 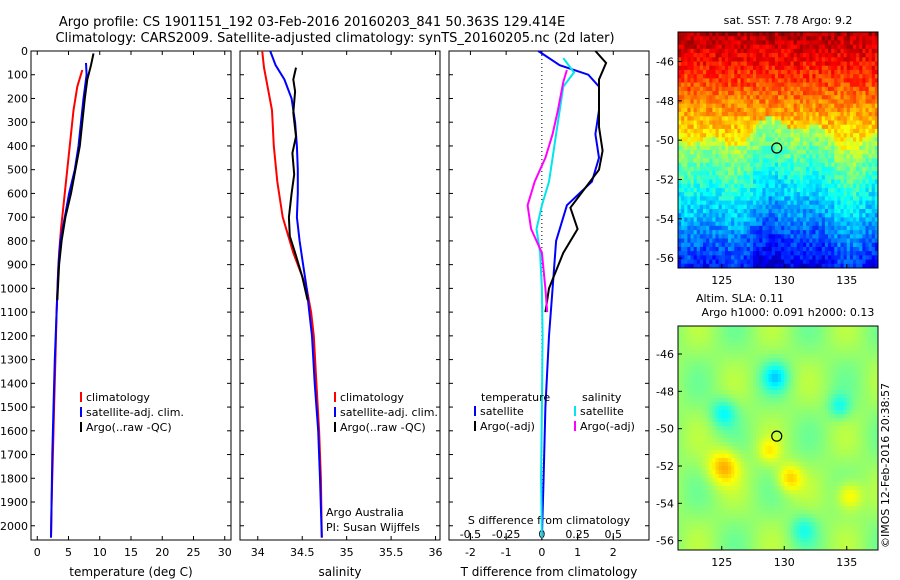 I want to click on annotation-line: PI: Susan Wijffels, so click(x=373, y=527).